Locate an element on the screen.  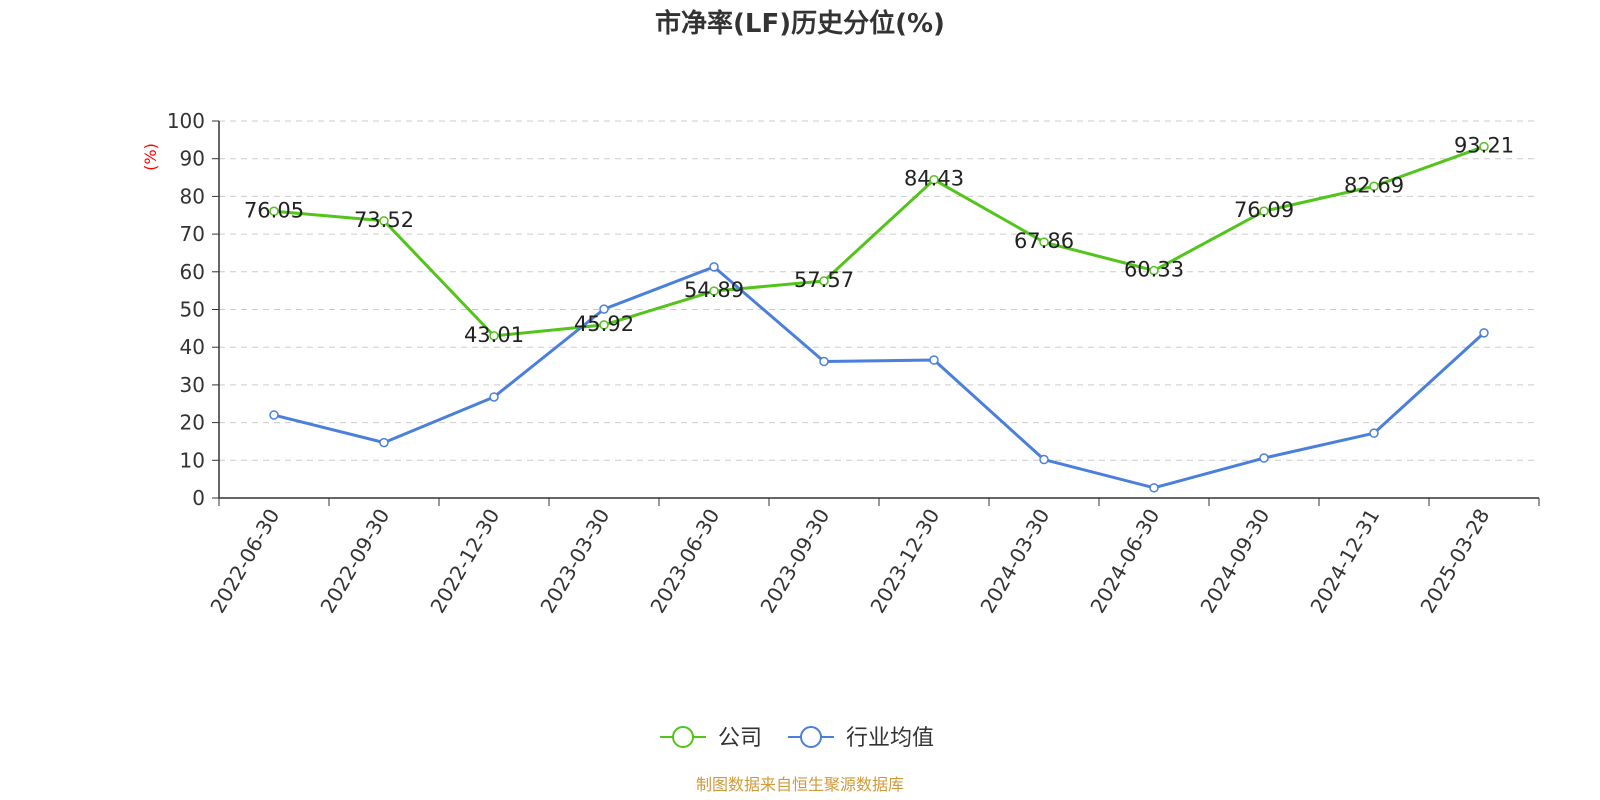
data-label: 43.01 is located at coordinates (494, 335).